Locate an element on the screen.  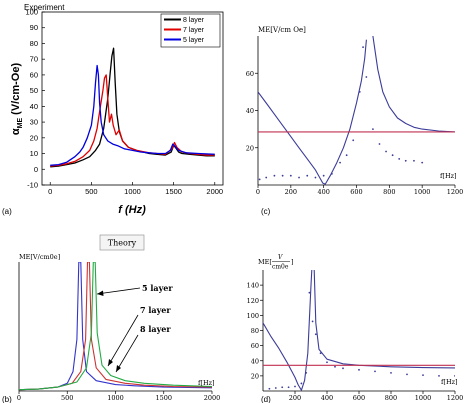
panel-c-y-label: ME[V/cm Oe] is located at coordinates (282, 30).